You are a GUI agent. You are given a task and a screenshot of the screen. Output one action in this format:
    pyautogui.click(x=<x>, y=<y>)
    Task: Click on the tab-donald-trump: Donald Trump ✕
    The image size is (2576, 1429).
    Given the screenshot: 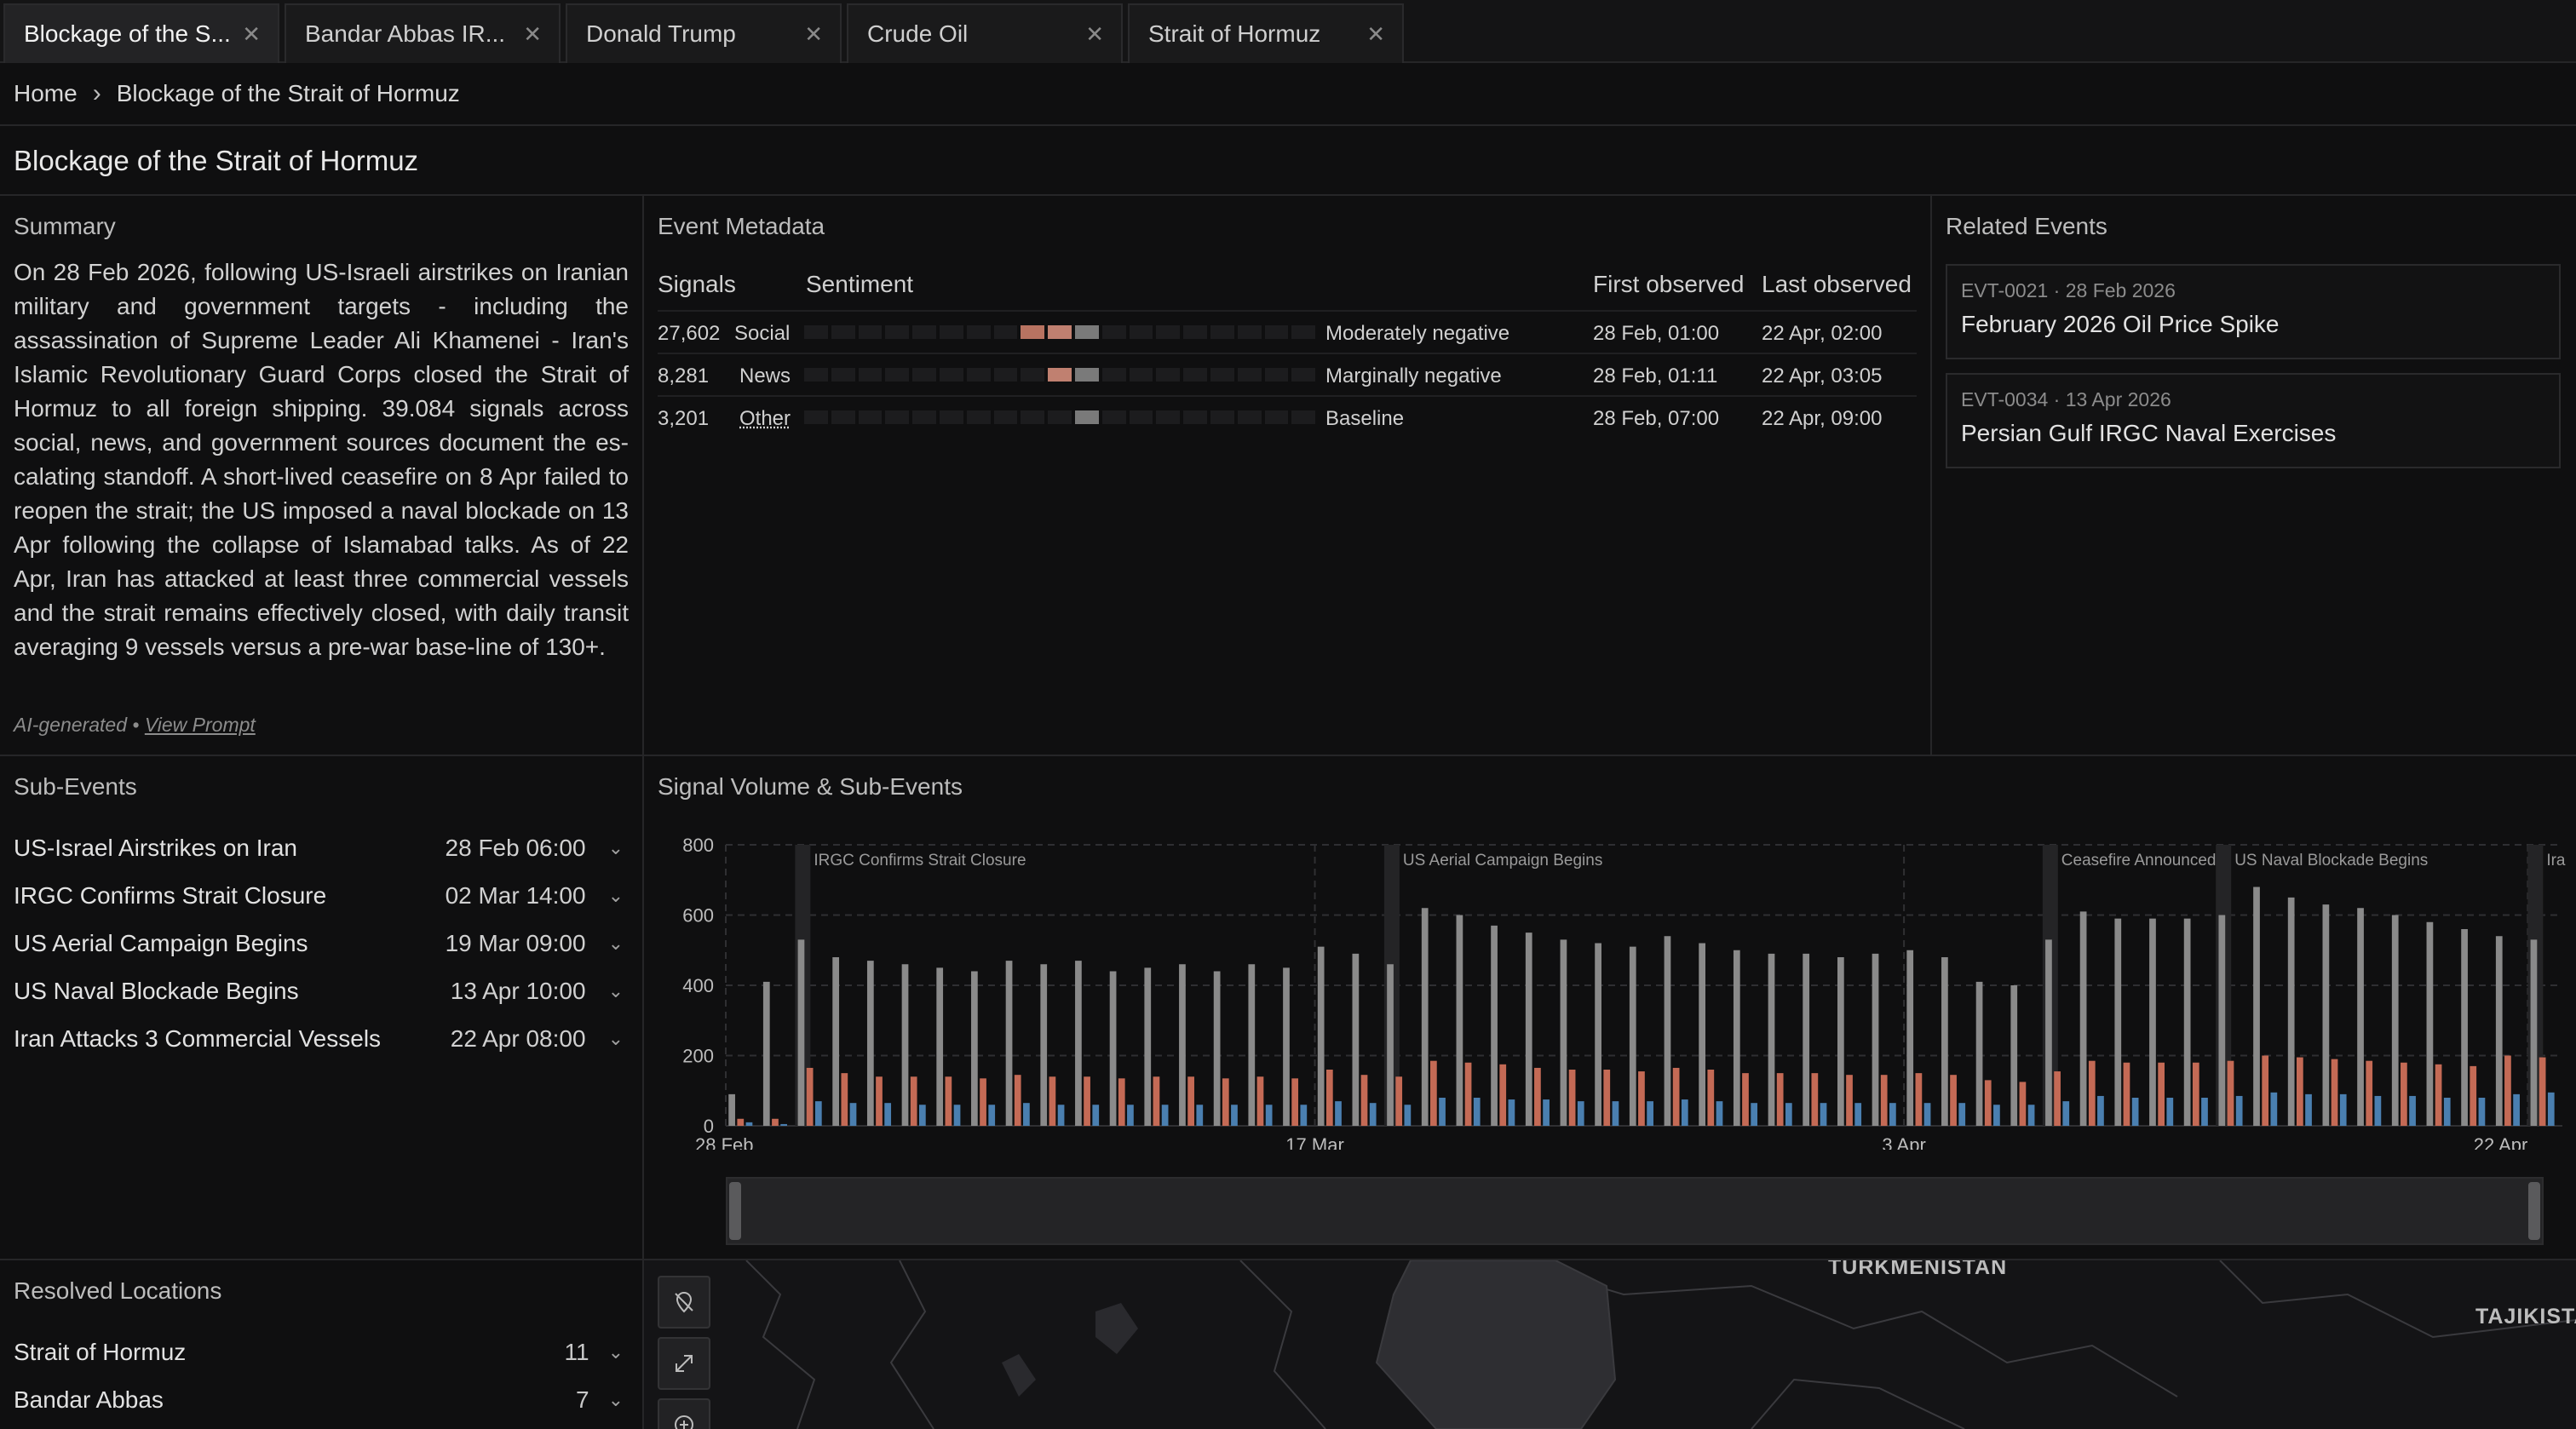 What is the action you would take?
    pyautogui.click(x=704, y=33)
    